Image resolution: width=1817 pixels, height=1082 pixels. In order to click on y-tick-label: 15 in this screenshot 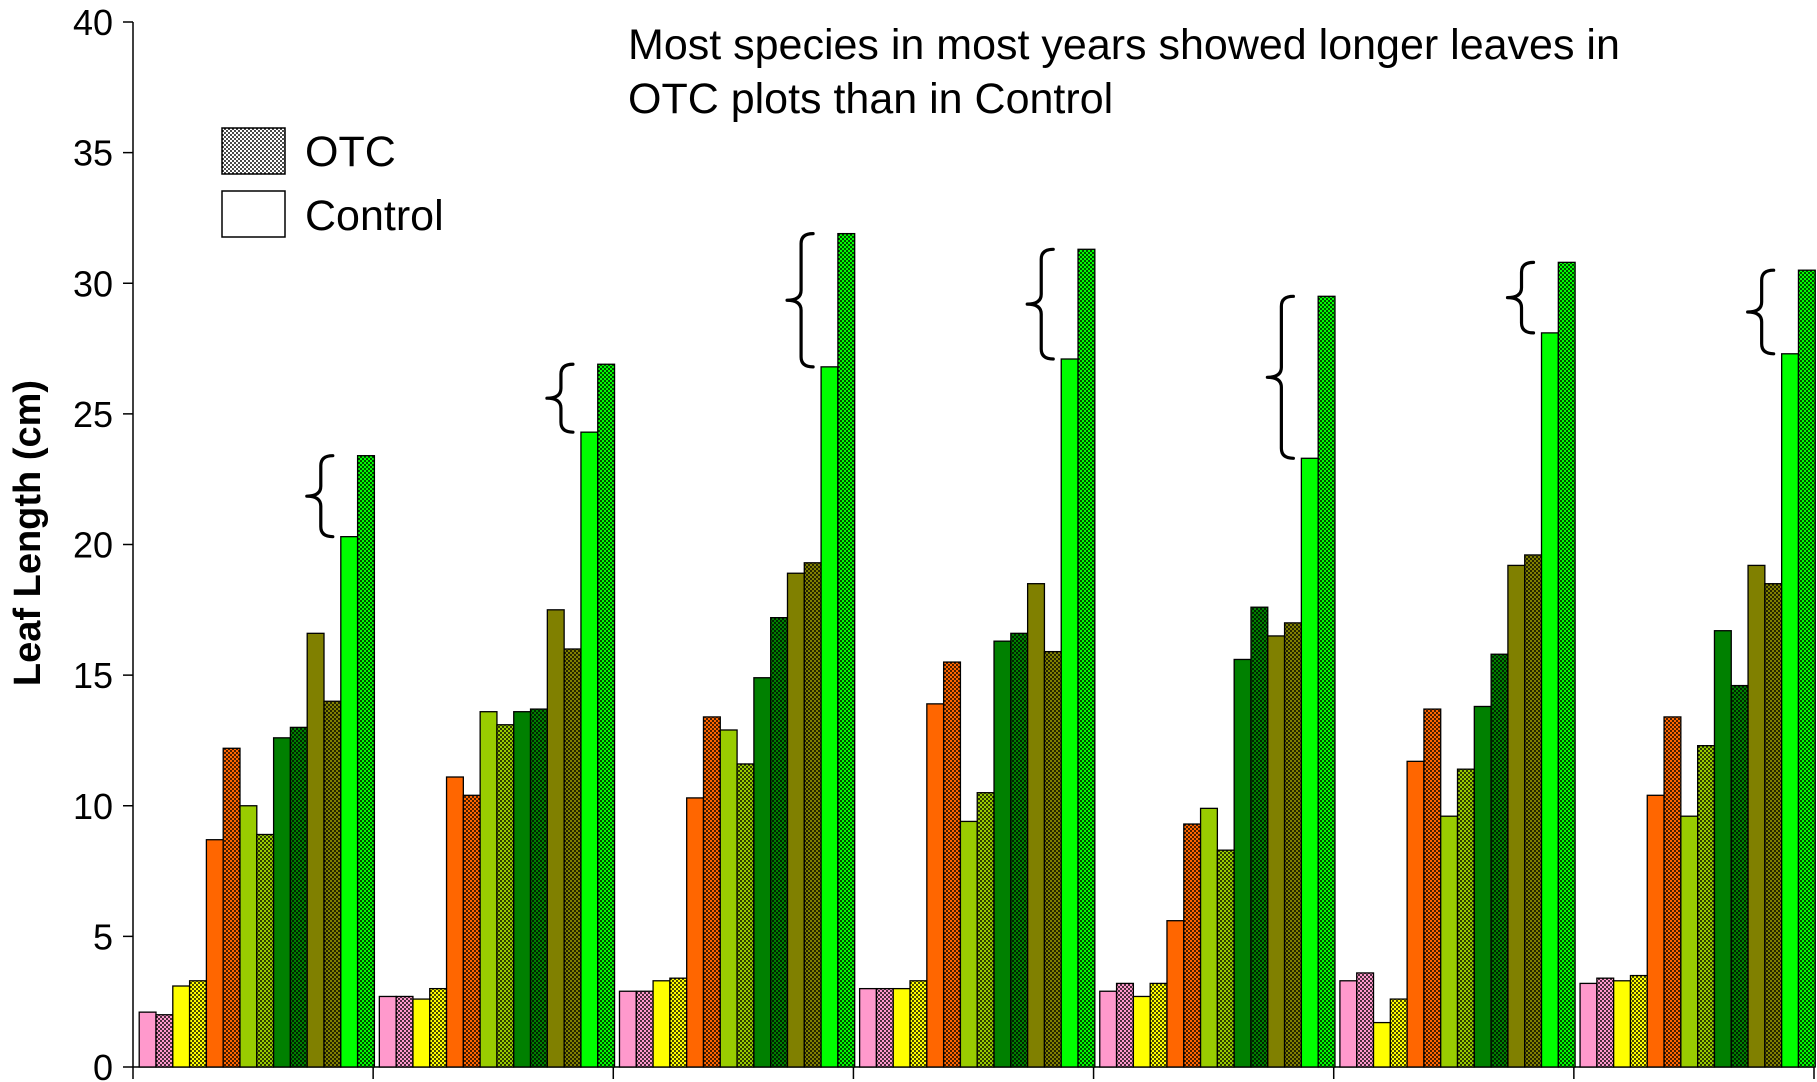, I will do `click(93, 675)`.